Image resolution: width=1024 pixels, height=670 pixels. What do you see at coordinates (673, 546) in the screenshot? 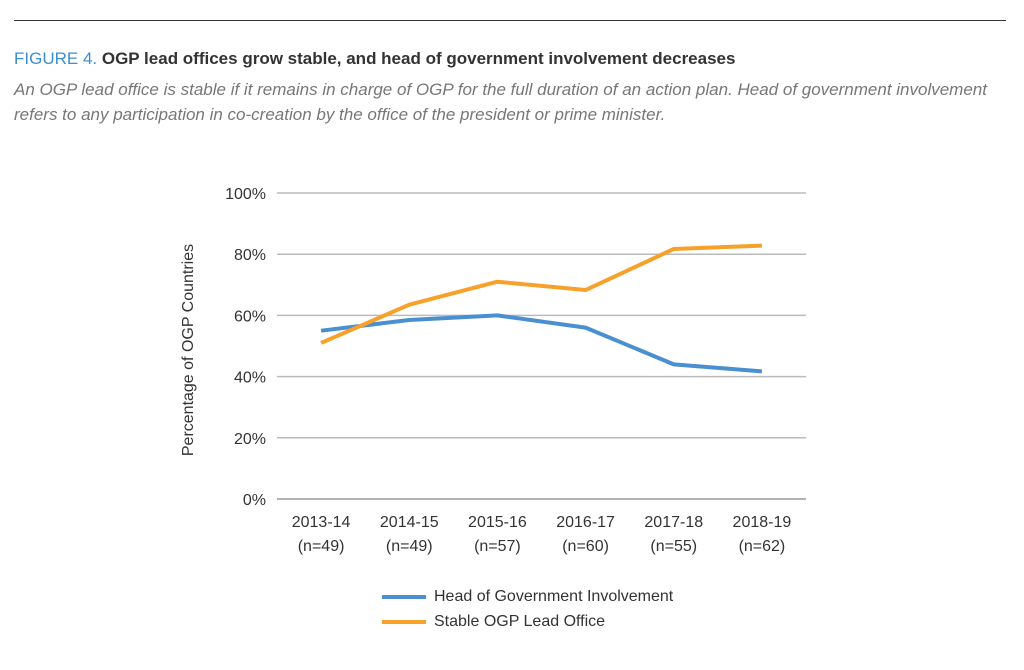
I see `x-tick-sublabel: (n=55)` at bounding box center [673, 546].